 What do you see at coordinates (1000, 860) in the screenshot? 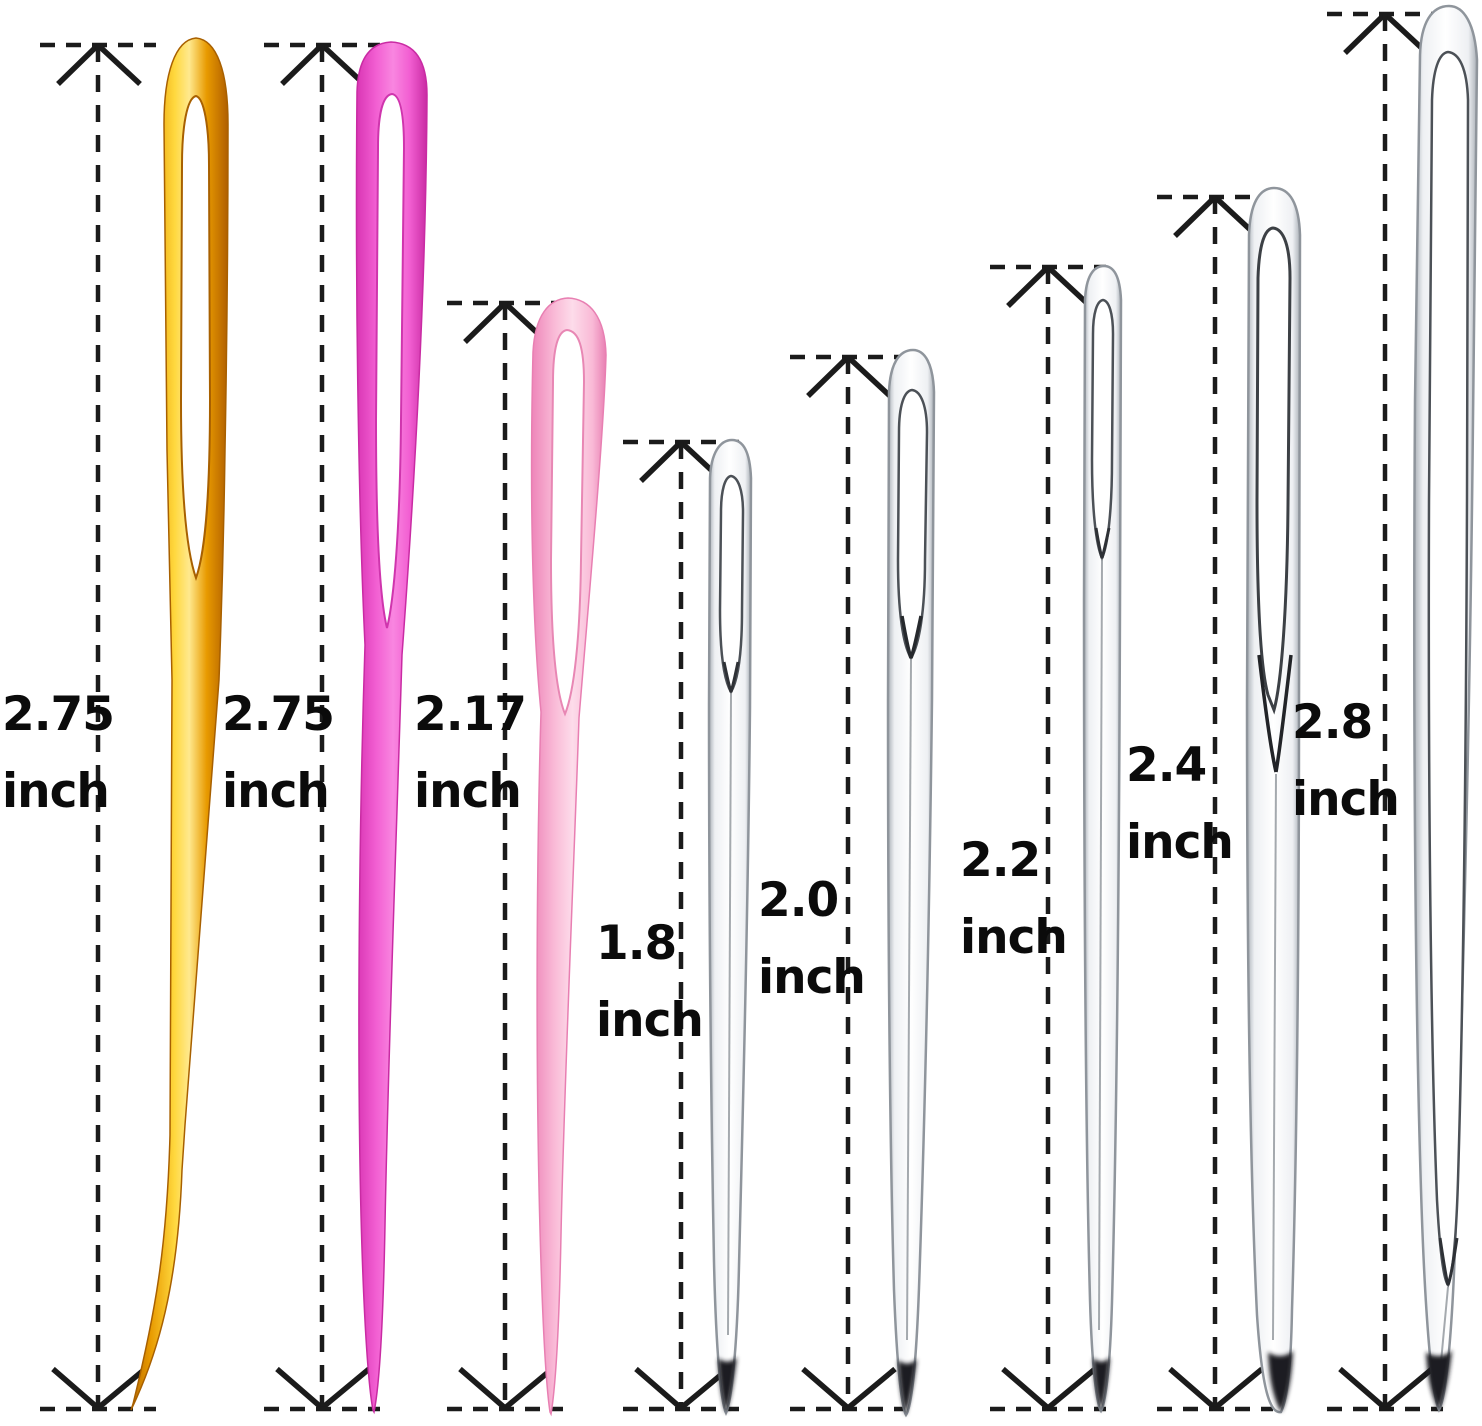
I see `size-value: 2.2` at bounding box center [1000, 860].